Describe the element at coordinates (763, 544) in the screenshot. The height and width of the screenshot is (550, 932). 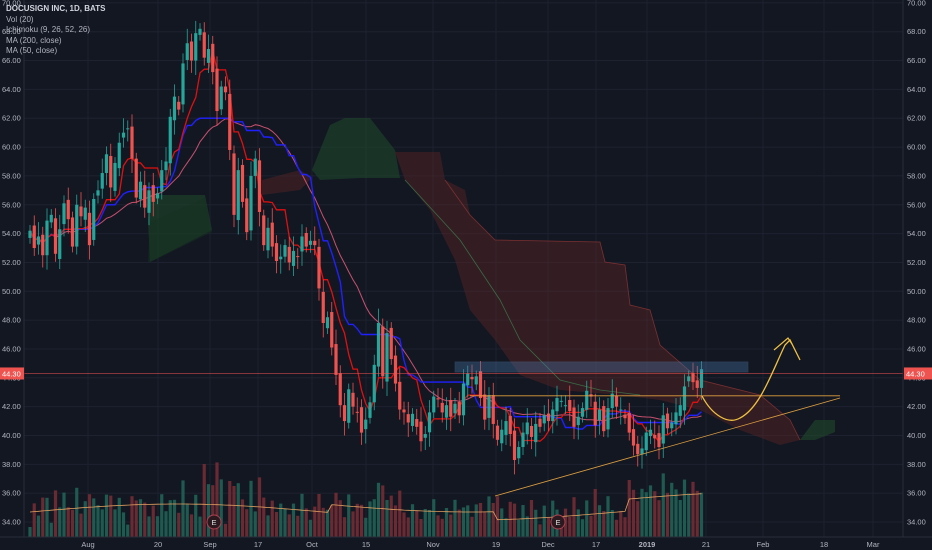
I see `x-tick-label: Feb` at that location.